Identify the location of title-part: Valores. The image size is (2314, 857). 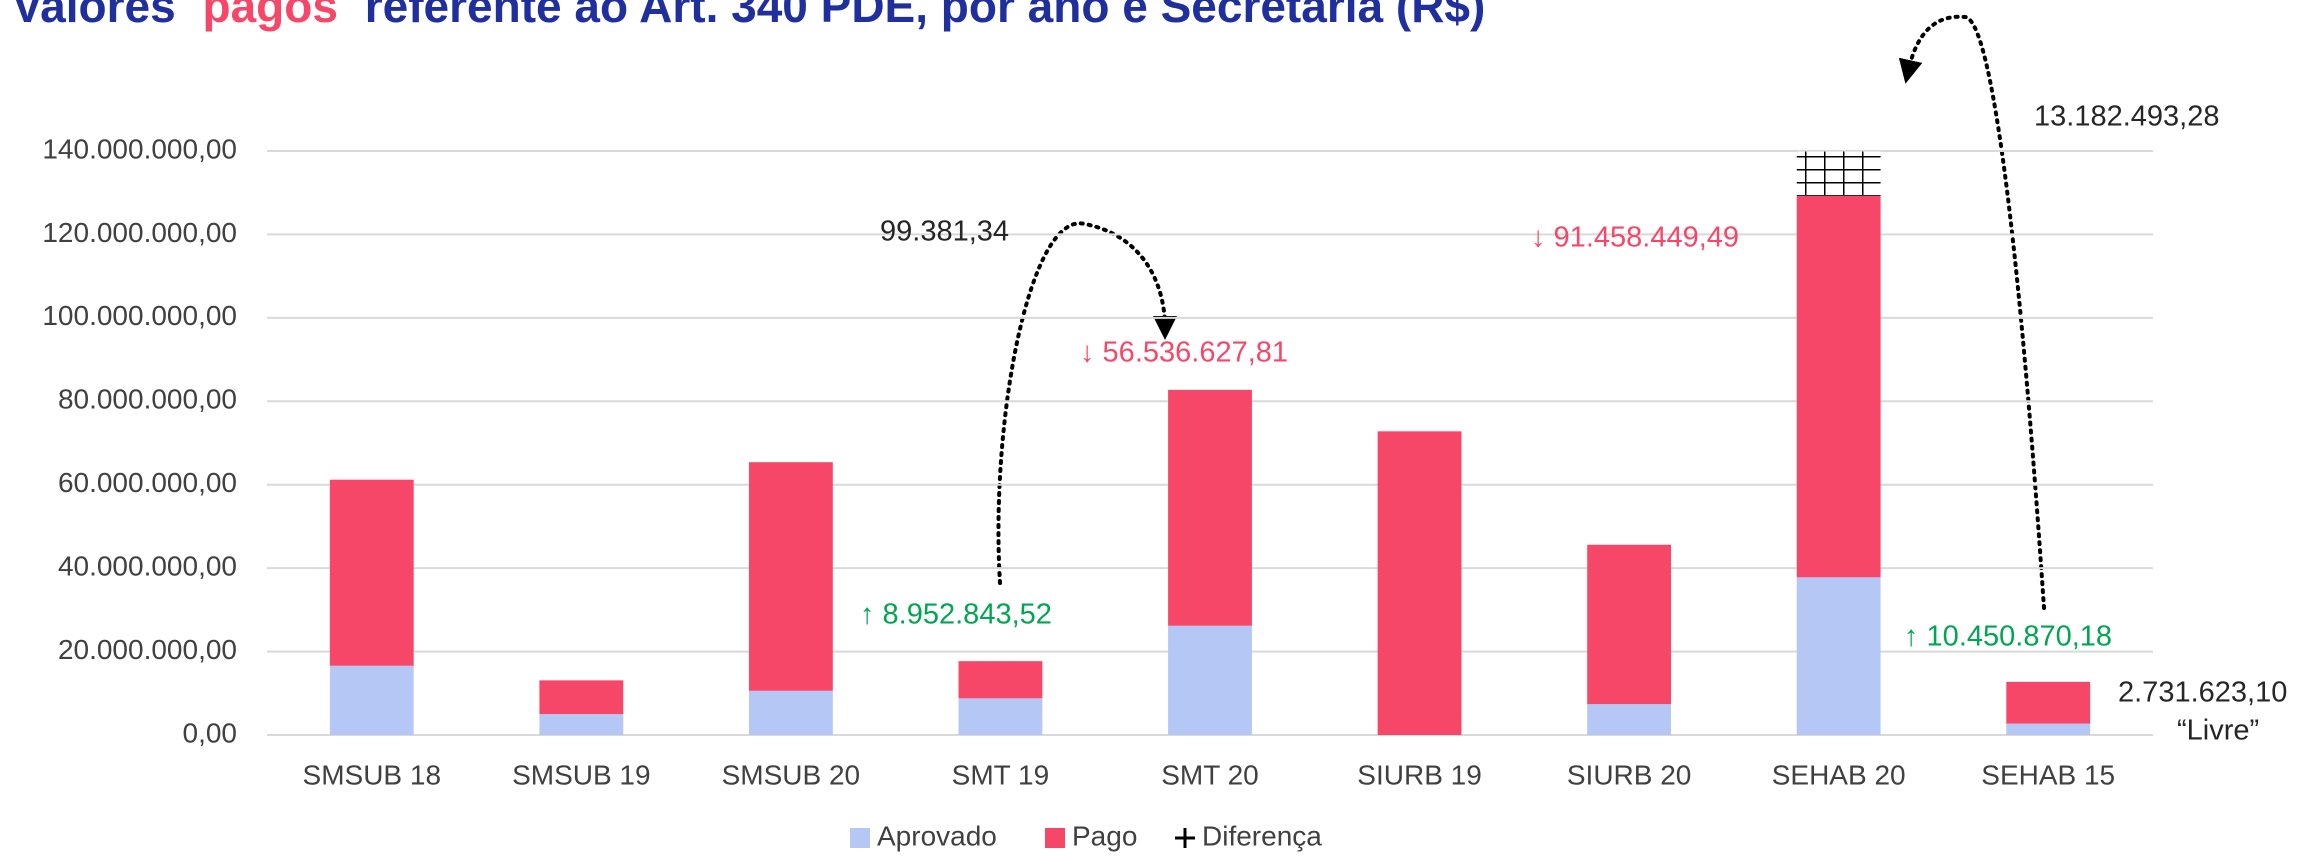
(94, 16).